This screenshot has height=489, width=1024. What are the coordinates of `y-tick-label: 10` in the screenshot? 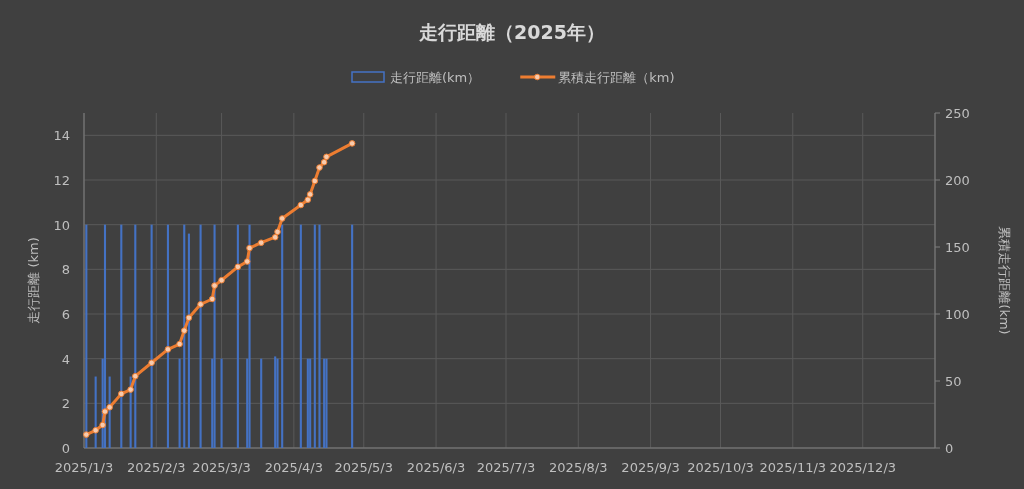 It's located at (61, 225).